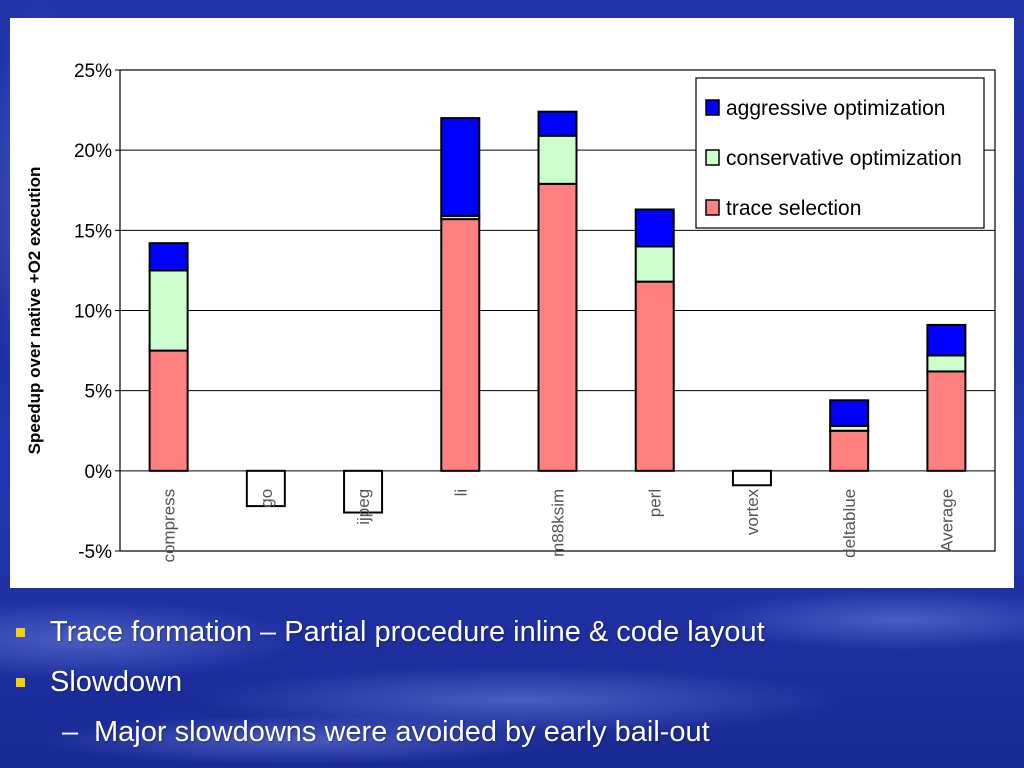 The height and width of the screenshot is (768, 1024). I want to click on x-category-label: perl, so click(655, 503).